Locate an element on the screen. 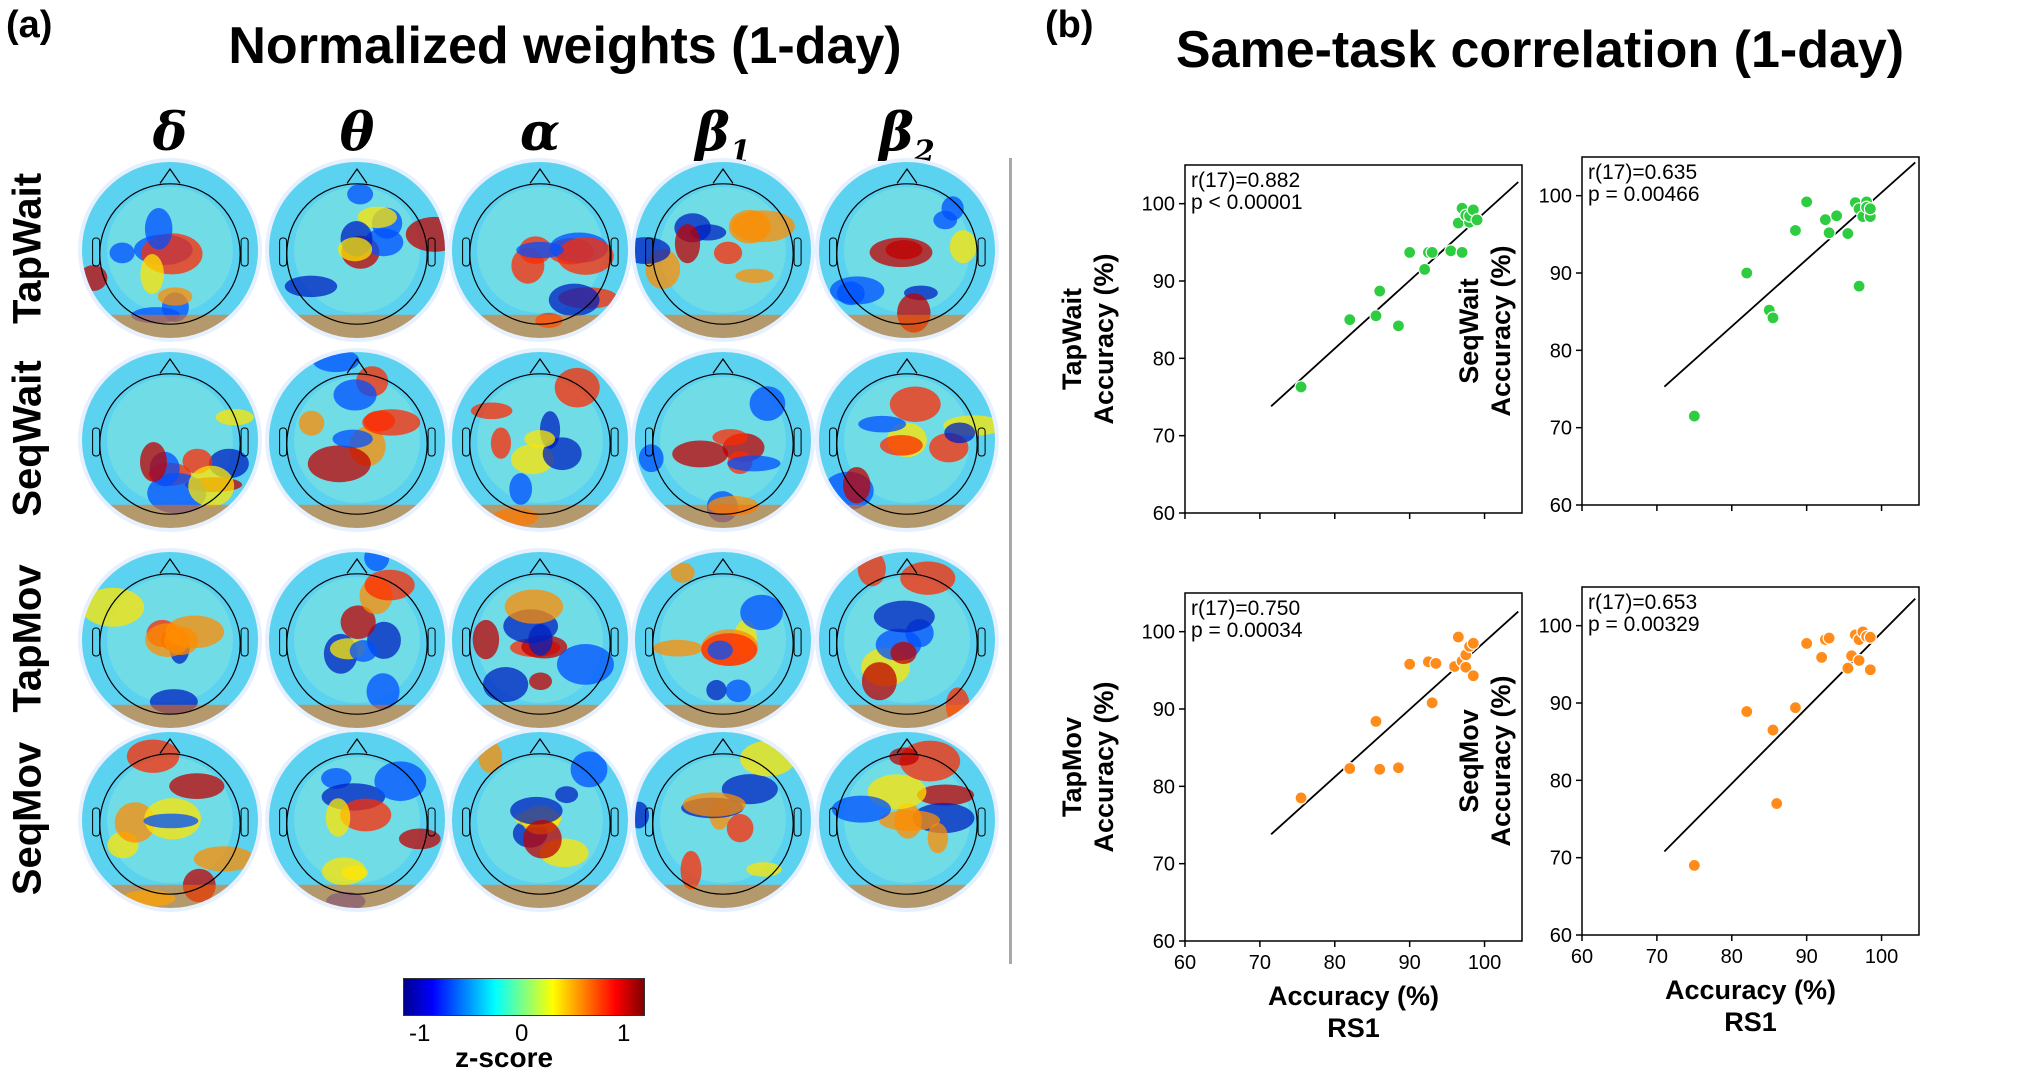  y-tick-label: 70 is located at coordinates (1164, 865).